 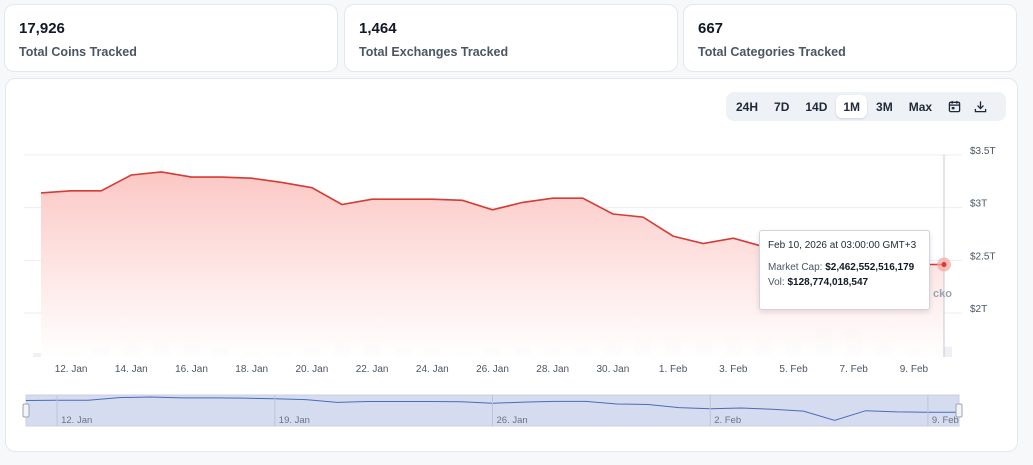 What do you see at coordinates (512, 420) in the screenshot?
I see `navigator-tick-label: 26. Jan` at bounding box center [512, 420].